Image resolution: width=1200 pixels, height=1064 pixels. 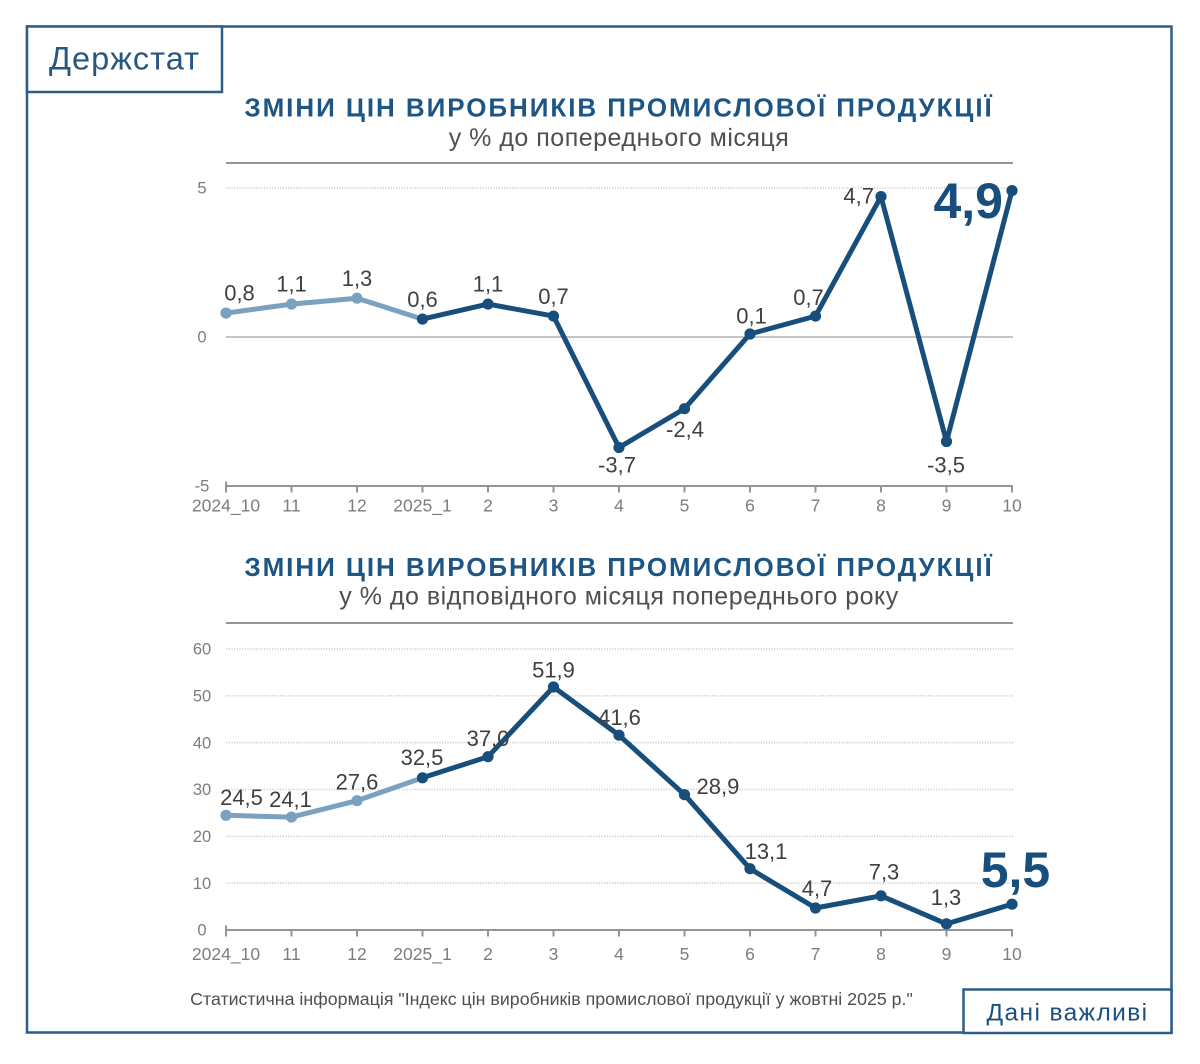 What do you see at coordinates (766, 851) in the screenshot?
I see `svg-text: 13,1` at bounding box center [766, 851].